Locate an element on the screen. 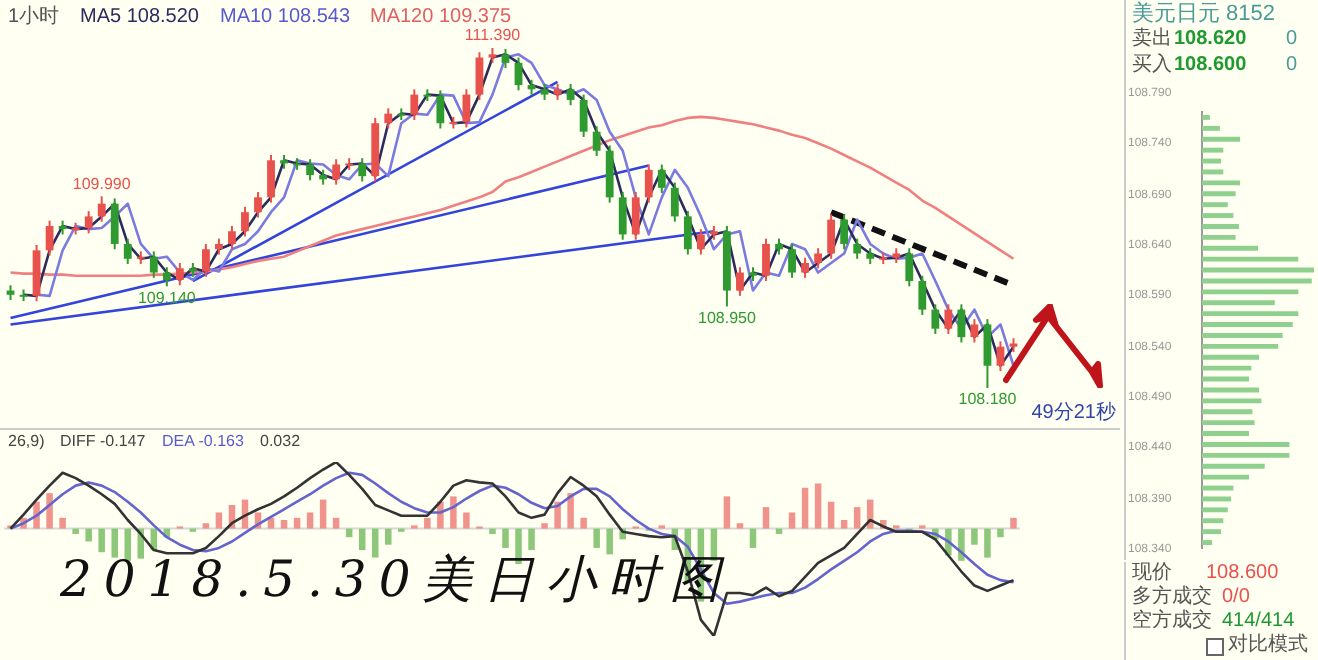  text: 现价 is located at coordinates (1152, 573).